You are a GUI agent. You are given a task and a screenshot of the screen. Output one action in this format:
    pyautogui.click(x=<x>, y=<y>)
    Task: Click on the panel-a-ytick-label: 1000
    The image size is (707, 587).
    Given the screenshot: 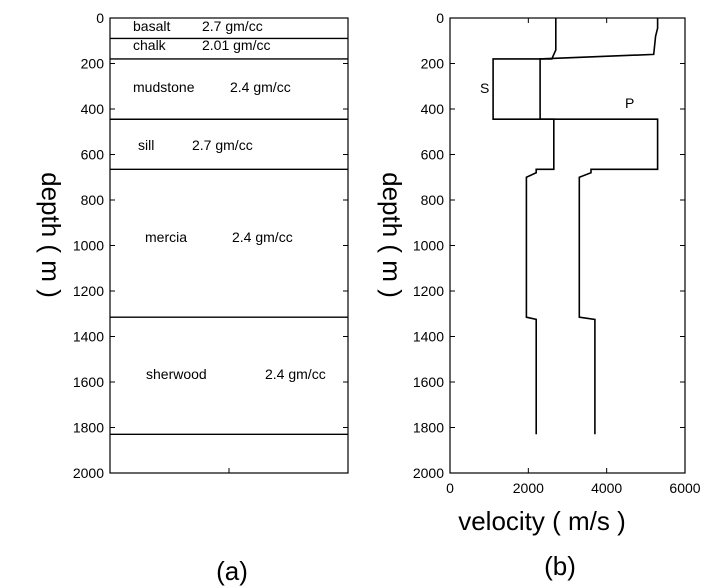 What is the action you would take?
    pyautogui.click(x=88, y=246)
    